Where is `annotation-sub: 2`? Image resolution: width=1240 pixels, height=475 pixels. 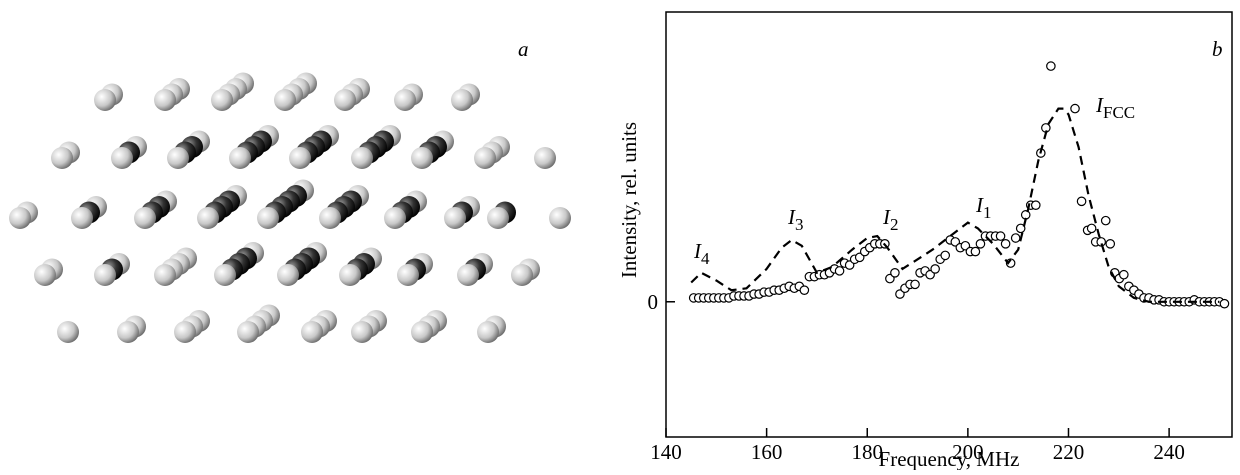
annotation-sub: 2 is located at coordinates (894, 224).